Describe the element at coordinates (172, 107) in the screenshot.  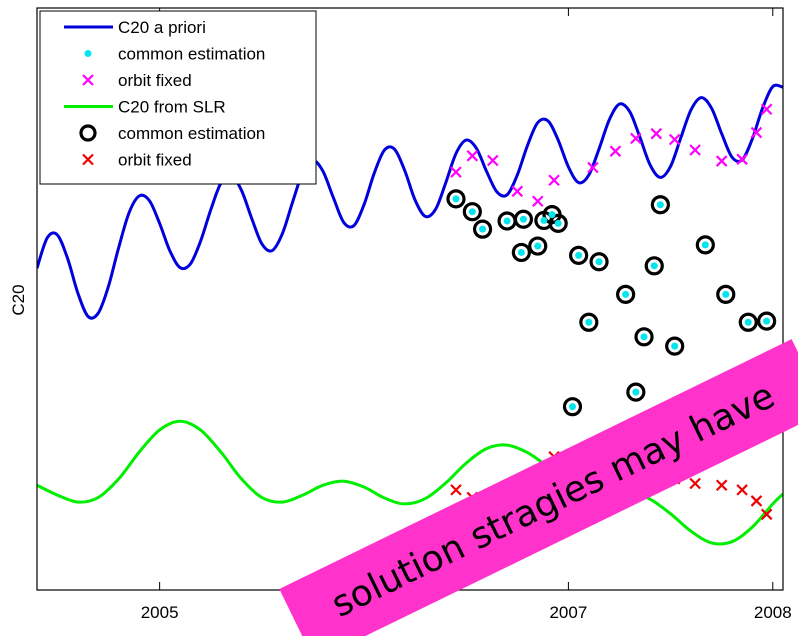
I see `legend-label: C20 from SLR` at that location.